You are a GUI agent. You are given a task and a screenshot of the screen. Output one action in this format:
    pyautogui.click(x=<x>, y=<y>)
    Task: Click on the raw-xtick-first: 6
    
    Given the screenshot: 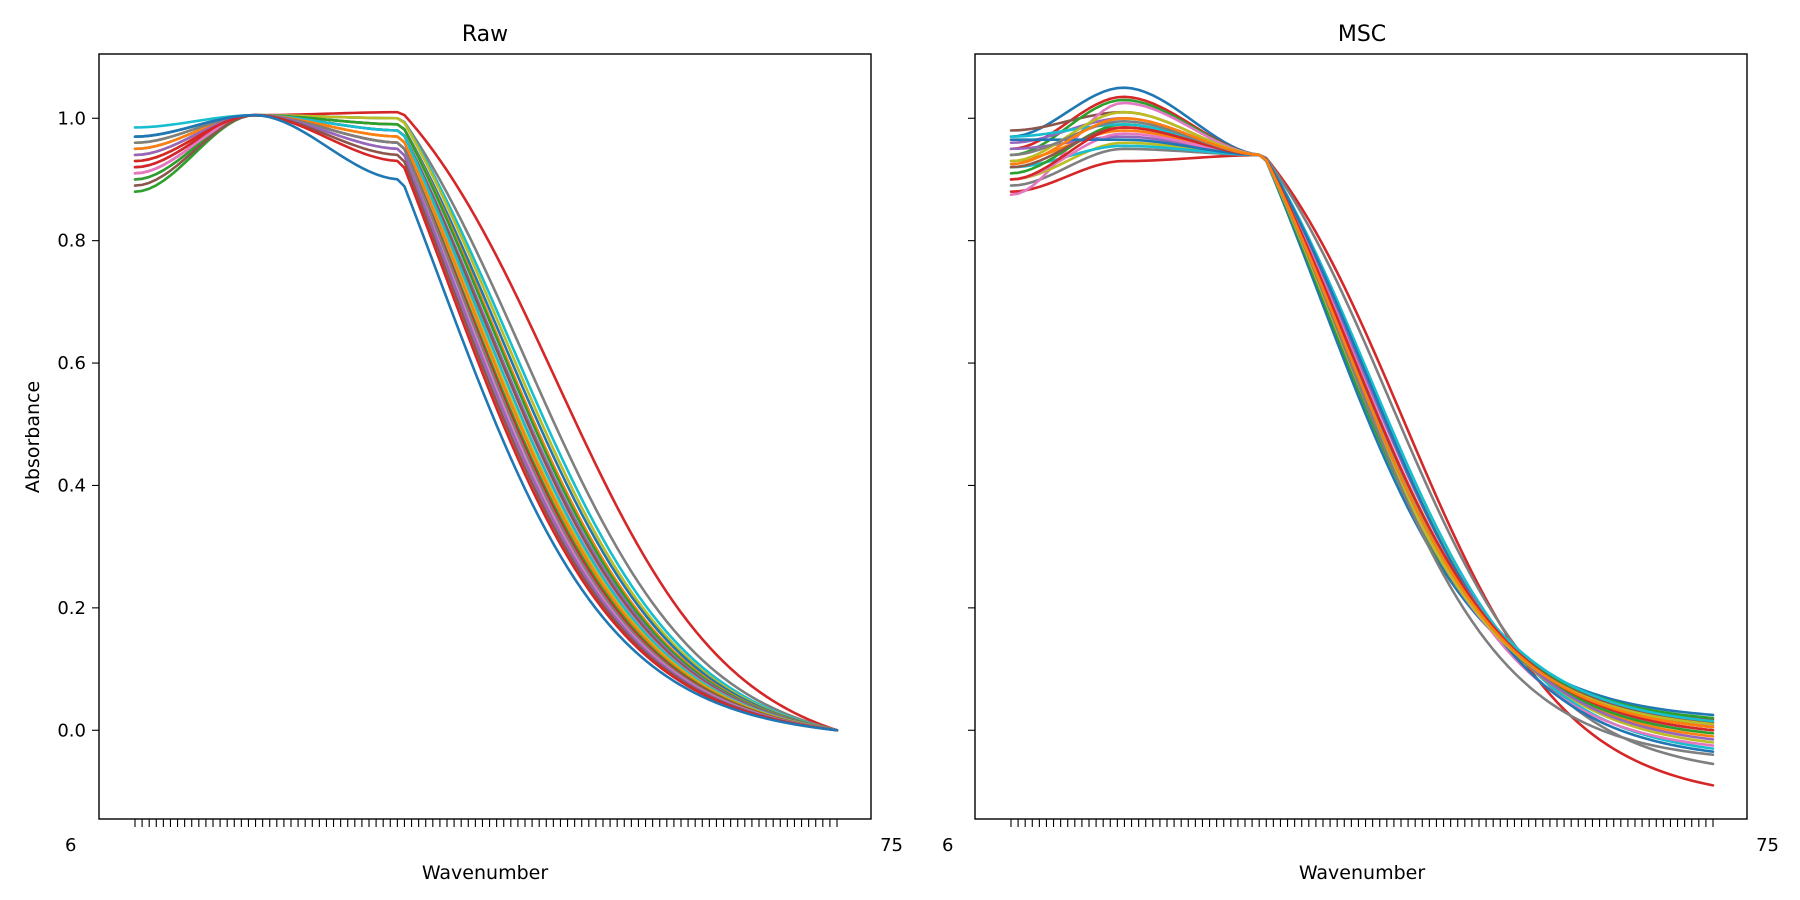 What is the action you would take?
    pyautogui.click(x=70, y=845)
    